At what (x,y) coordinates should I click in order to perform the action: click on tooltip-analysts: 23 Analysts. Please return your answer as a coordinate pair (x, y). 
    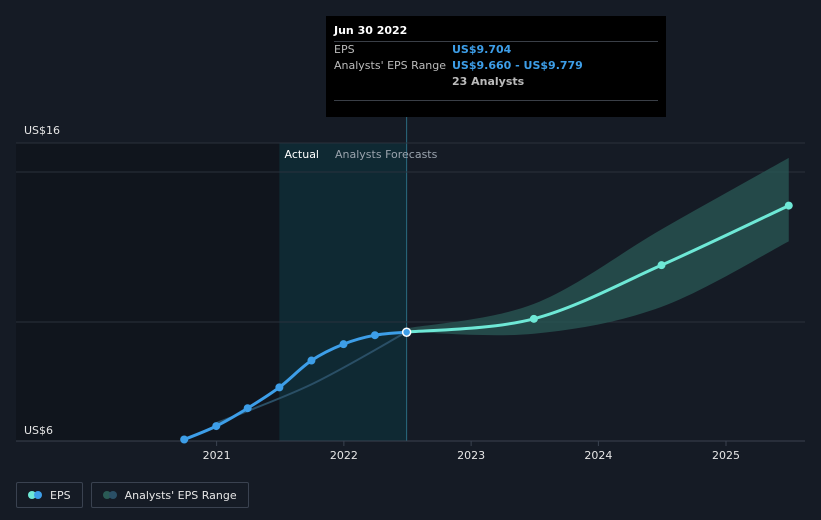
    Looking at the image, I should click on (488, 81).